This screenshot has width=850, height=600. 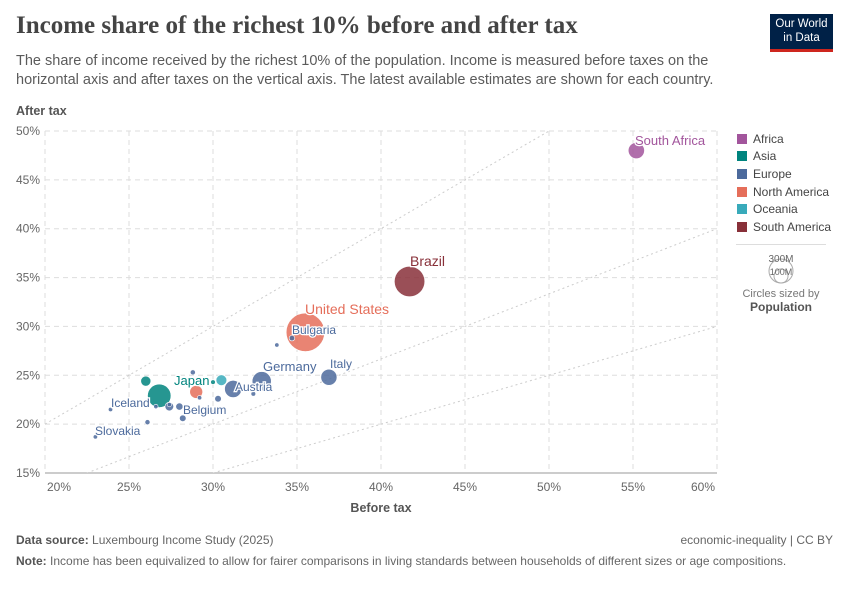 I want to click on point-label: Germany, so click(x=290, y=366).